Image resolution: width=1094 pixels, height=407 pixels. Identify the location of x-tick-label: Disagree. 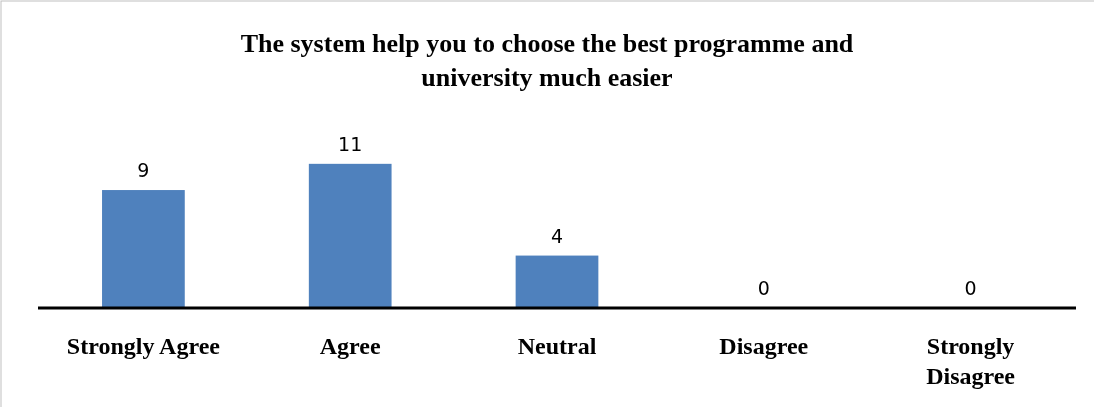
(764, 346).